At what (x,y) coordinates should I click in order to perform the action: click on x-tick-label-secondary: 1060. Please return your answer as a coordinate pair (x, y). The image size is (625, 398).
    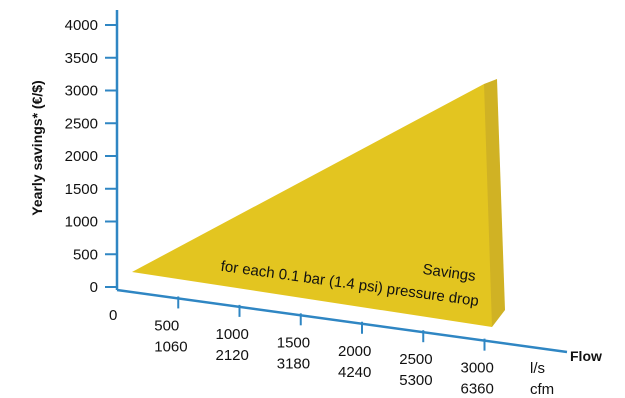
    Looking at the image, I should click on (170, 346).